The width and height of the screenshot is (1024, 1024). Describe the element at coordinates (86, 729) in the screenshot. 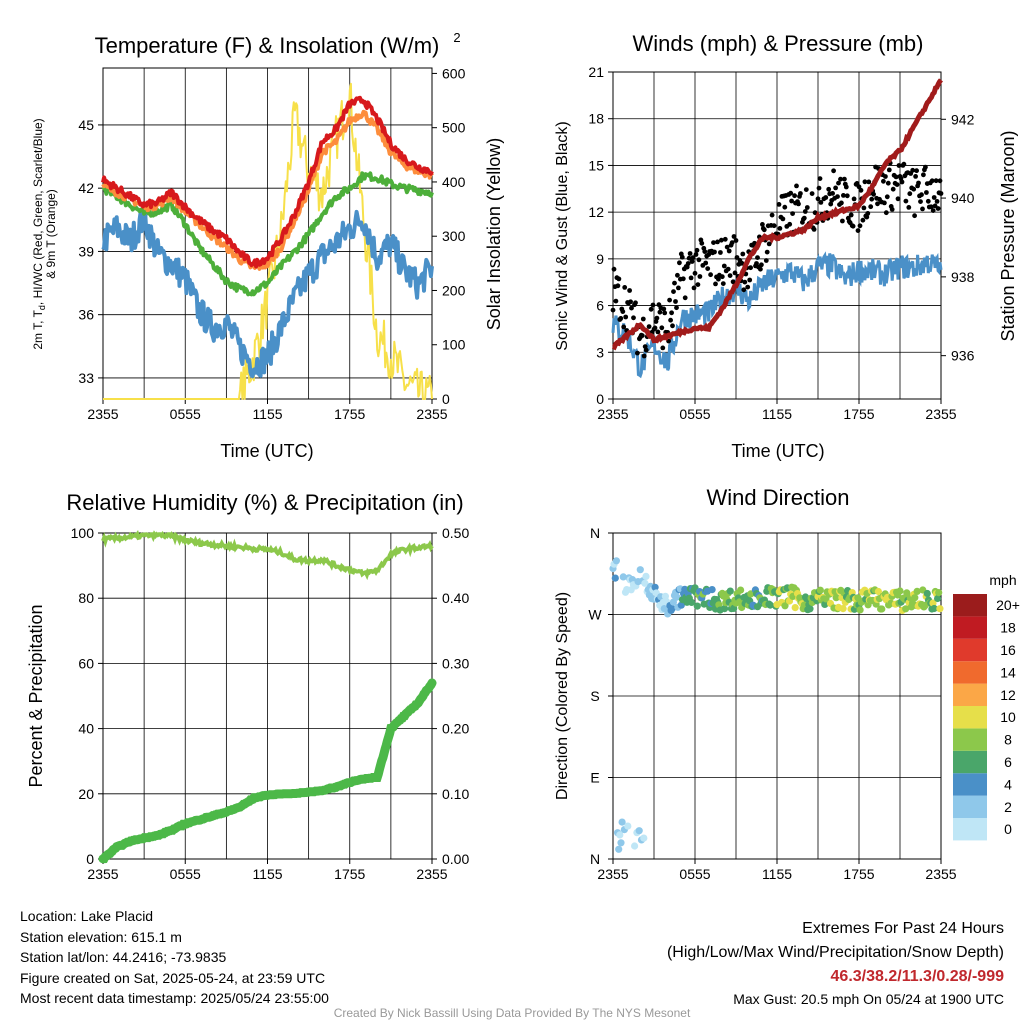

I see `rh-ytick-label: 40` at that location.